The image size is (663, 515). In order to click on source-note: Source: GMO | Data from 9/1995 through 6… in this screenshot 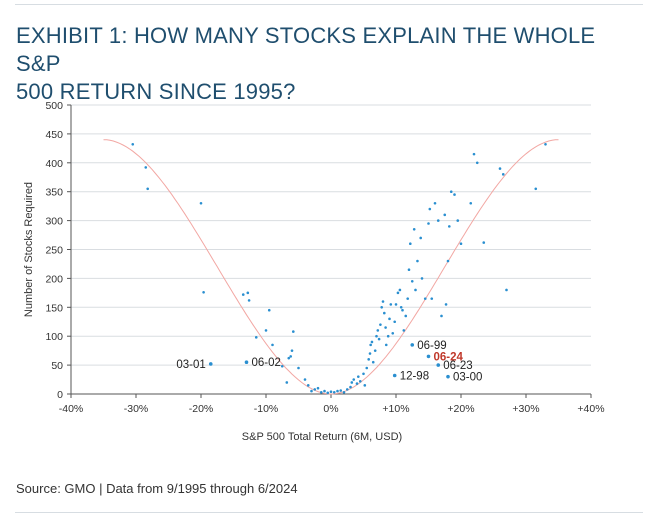, I will do `click(157, 488)`.